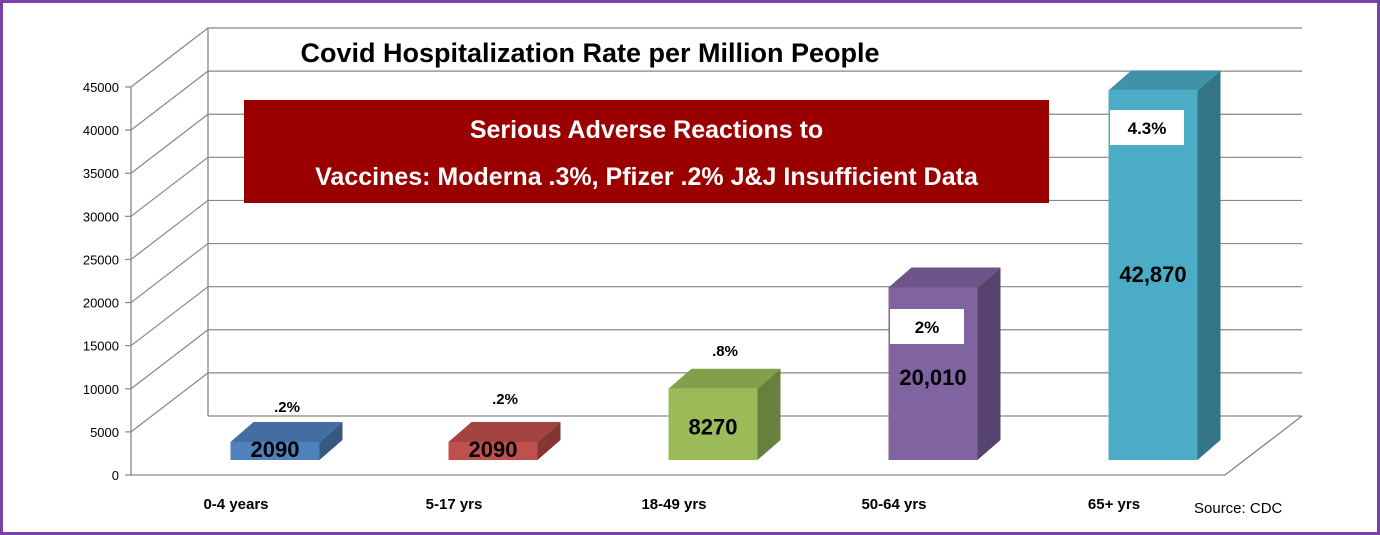  What do you see at coordinates (101, 87) in the screenshot?
I see `y-tick-label: 45000` at bounding box center [101, 87].